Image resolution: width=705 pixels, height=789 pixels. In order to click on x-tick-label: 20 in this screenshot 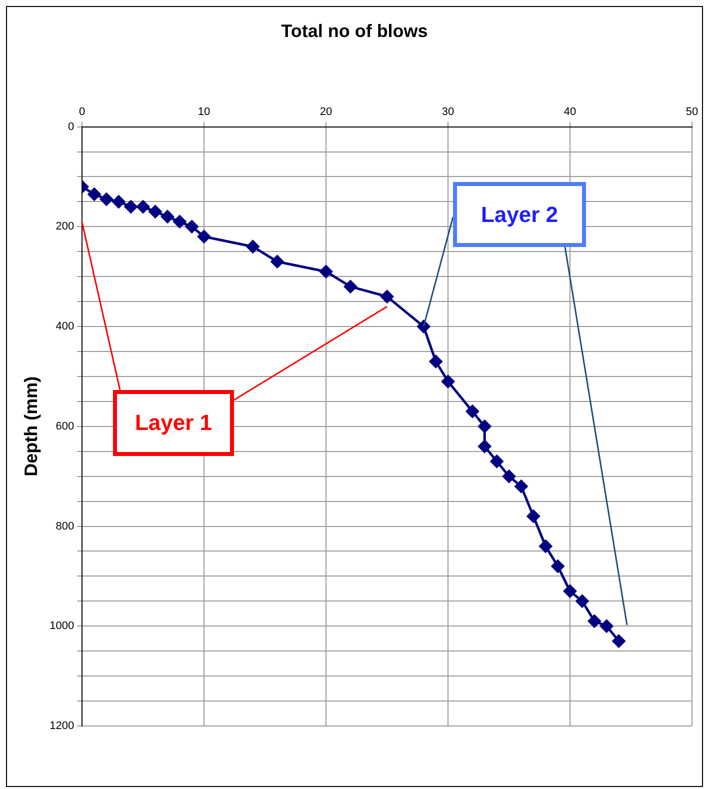, I will do `click(326, 112)`.